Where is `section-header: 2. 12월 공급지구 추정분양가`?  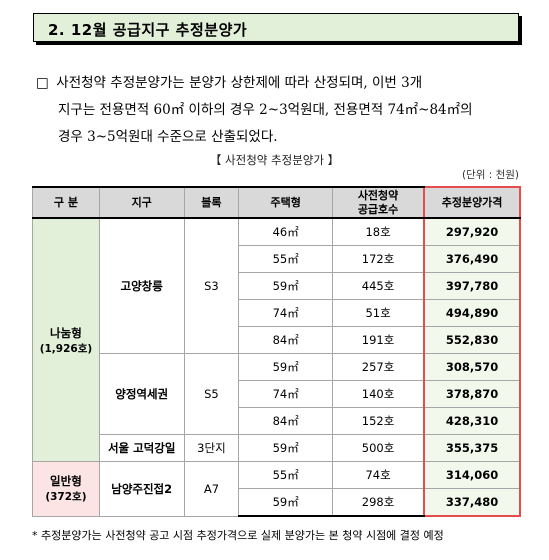
section-header: 2. 12월 공급지구 추정분양가 is located at coordinates (276, 27).